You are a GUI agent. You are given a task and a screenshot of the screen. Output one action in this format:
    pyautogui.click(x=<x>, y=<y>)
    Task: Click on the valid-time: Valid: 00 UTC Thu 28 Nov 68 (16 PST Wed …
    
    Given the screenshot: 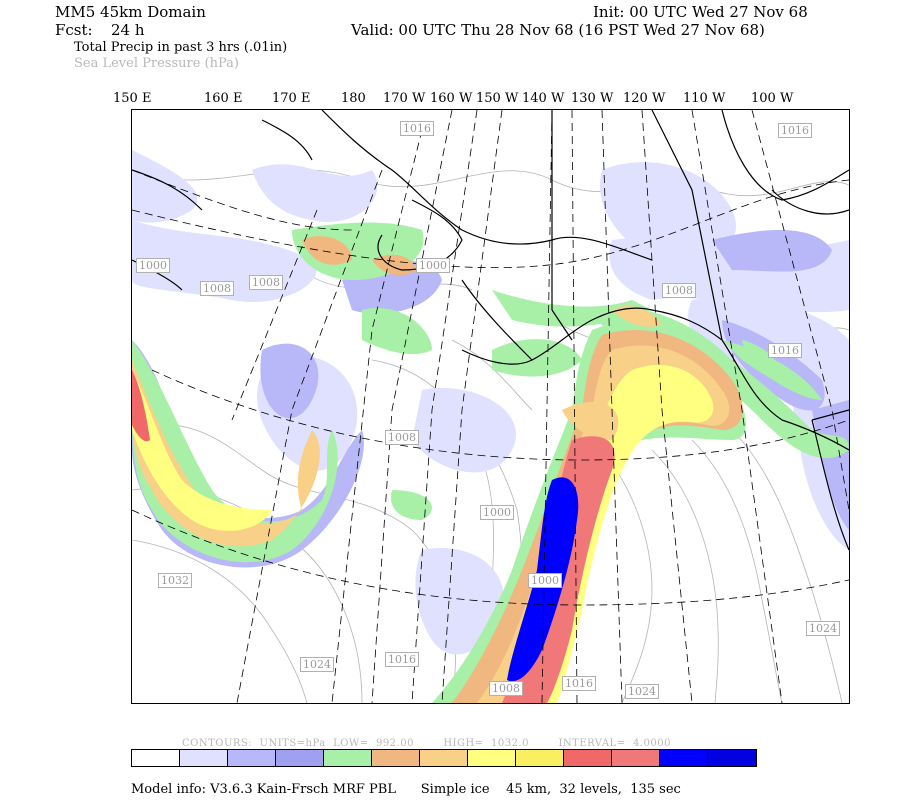 What is the action you would take?
    pyautogui.click(x=558, y=30)
    